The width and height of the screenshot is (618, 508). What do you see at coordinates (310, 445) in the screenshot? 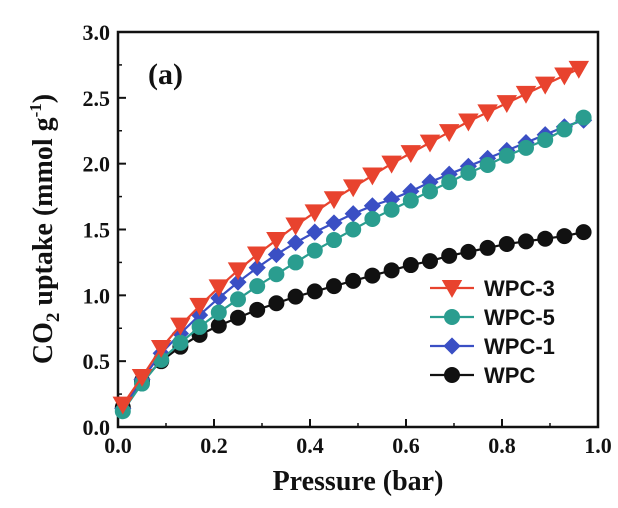
I see `x-tick-label: 0.4` at bounding box center [310, 445].